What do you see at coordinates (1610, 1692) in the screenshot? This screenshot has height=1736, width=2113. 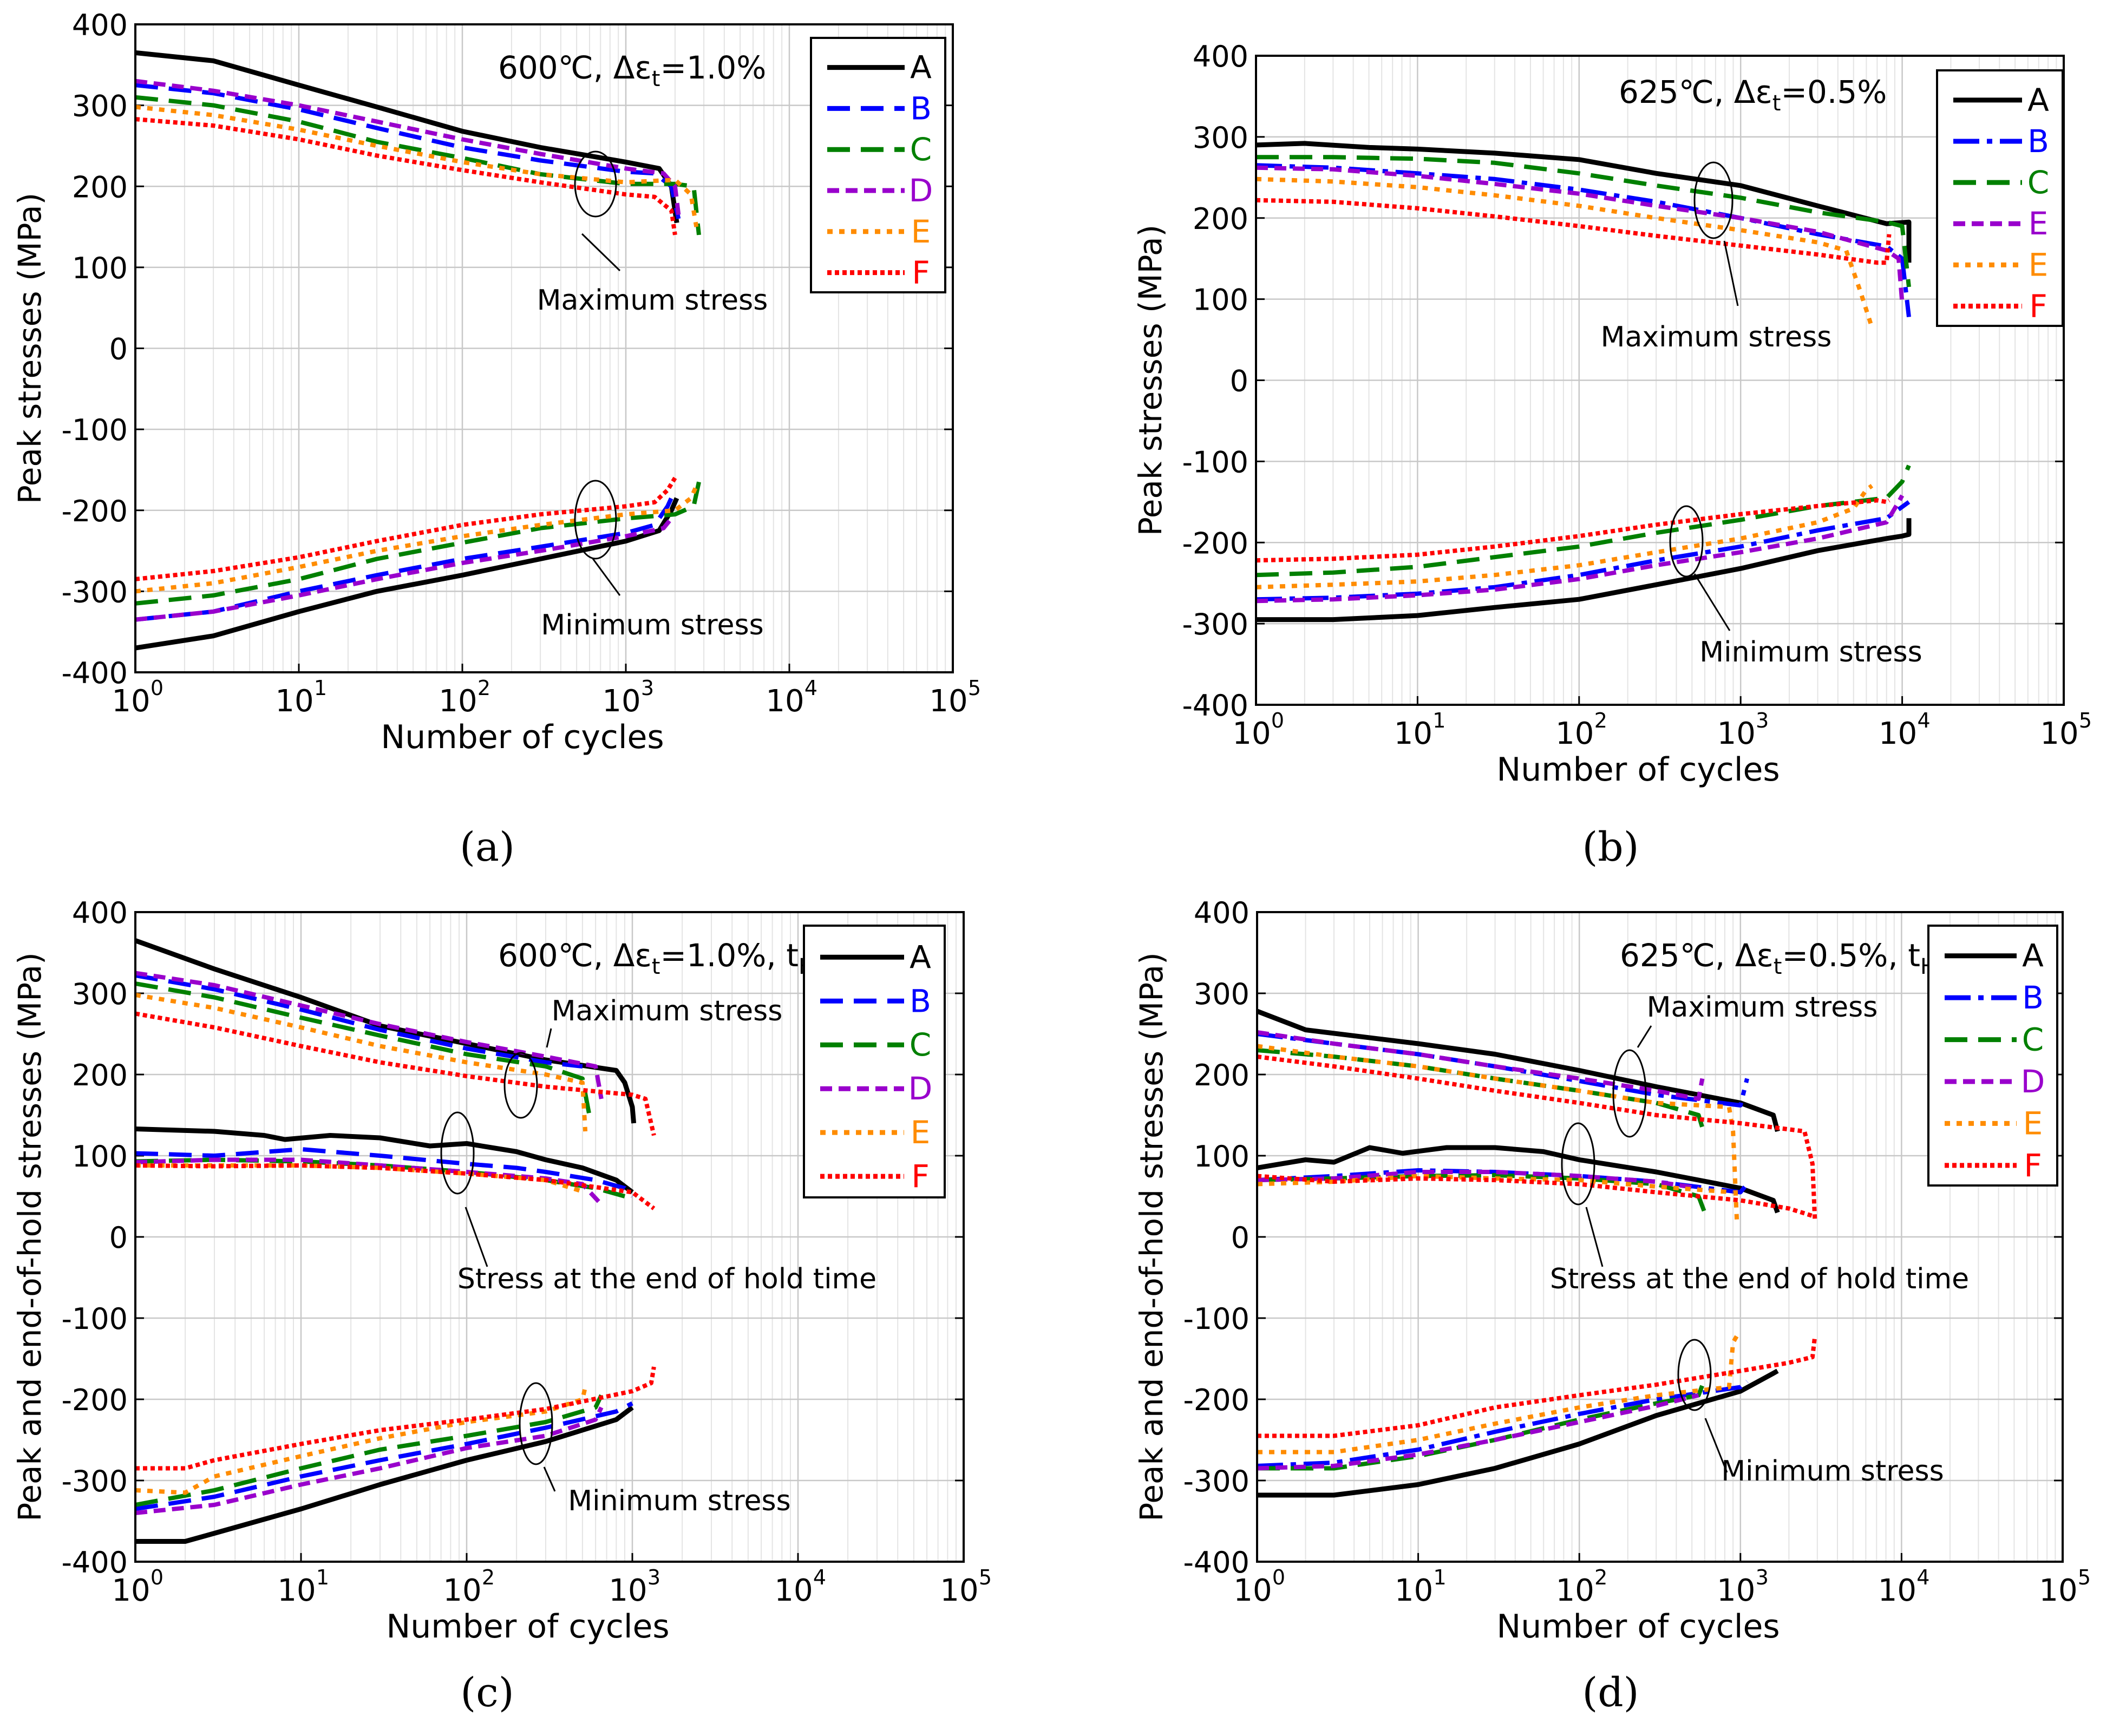 I see `panel-caption: (d)` at bounding box center [1610, 1692].